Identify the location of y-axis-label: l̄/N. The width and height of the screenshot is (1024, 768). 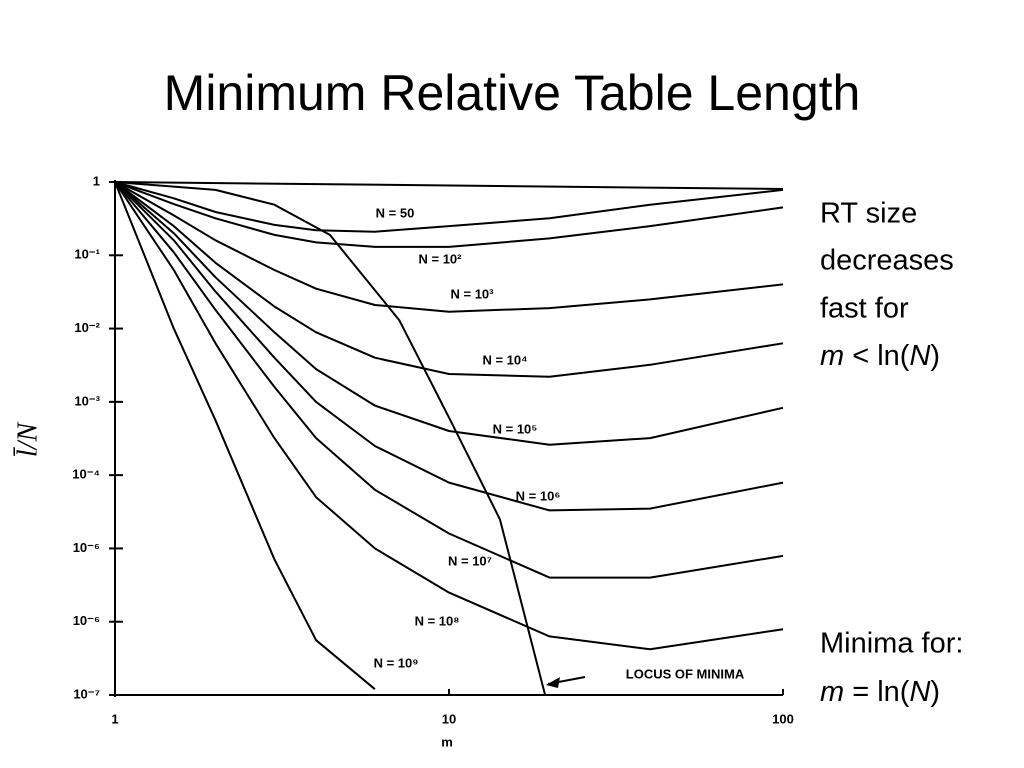
(27, 440).